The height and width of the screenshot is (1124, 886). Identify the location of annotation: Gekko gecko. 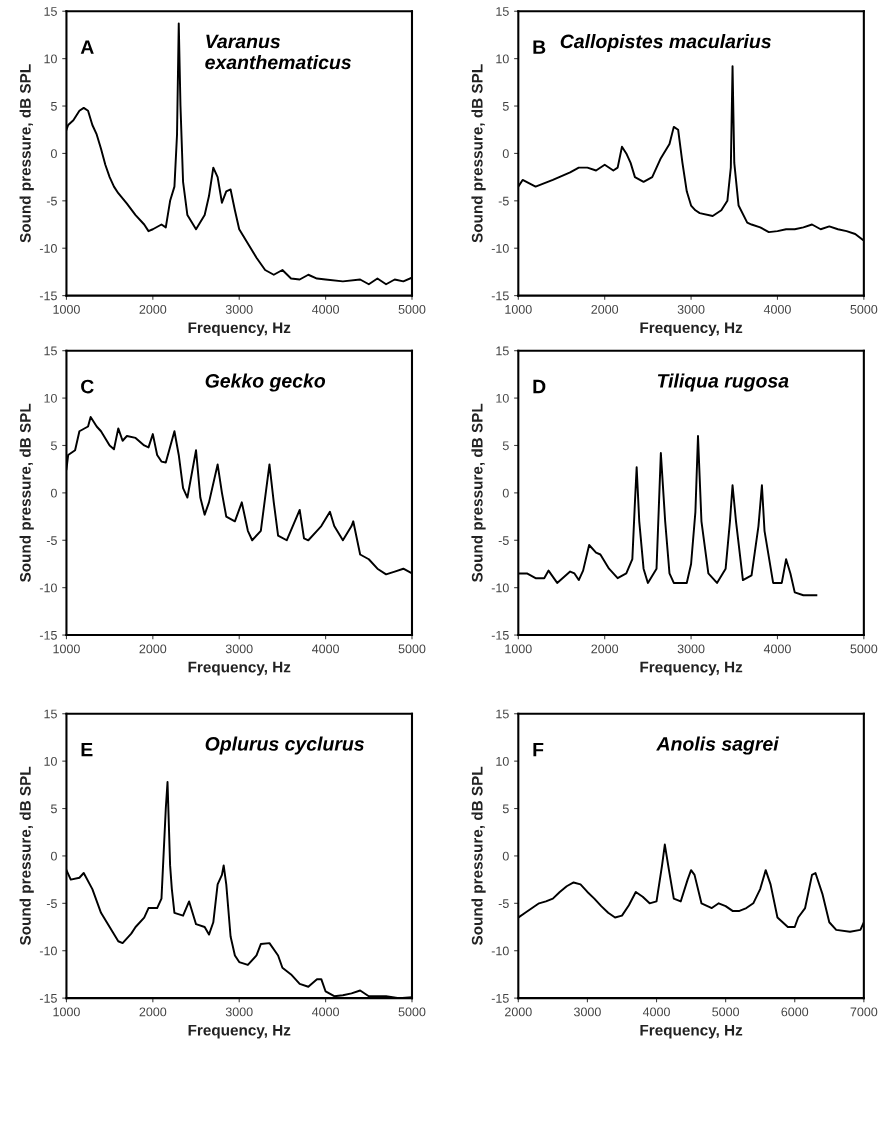
(265, 382).